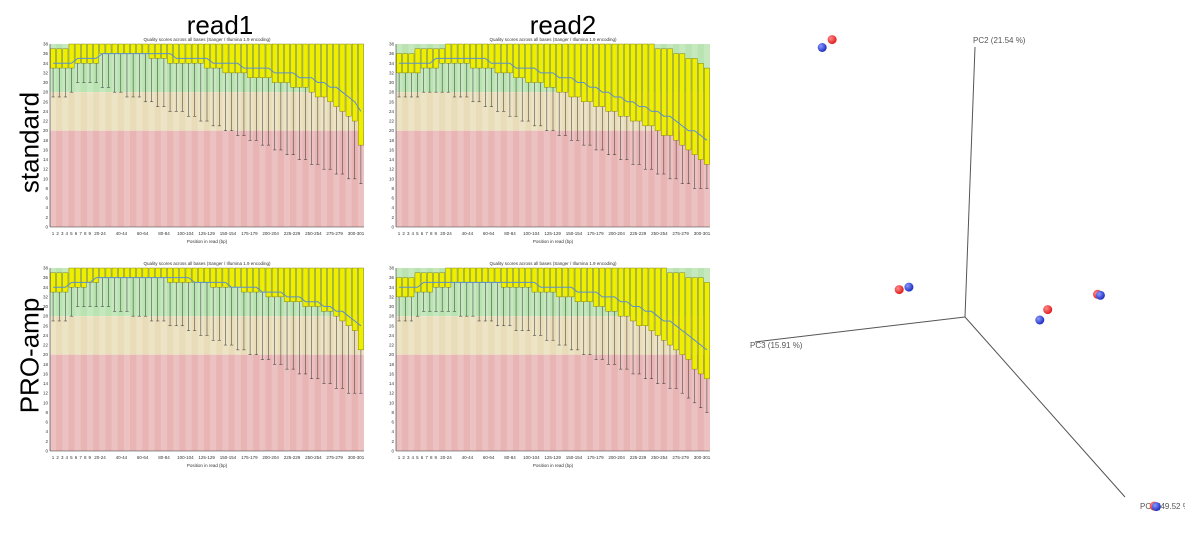 The image size is (1200, 533). Describe the element at coordinates (392, 53) in the screenshot. I see `y-tick-label: 36` at that location.